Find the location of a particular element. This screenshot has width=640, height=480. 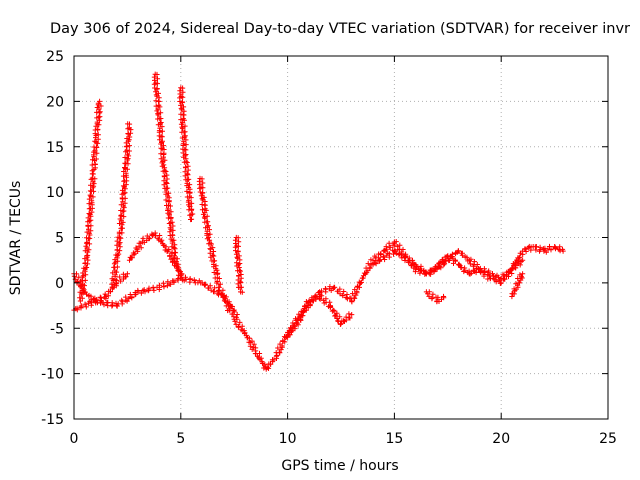

series-late-dip is located at coordinates (517, 285).